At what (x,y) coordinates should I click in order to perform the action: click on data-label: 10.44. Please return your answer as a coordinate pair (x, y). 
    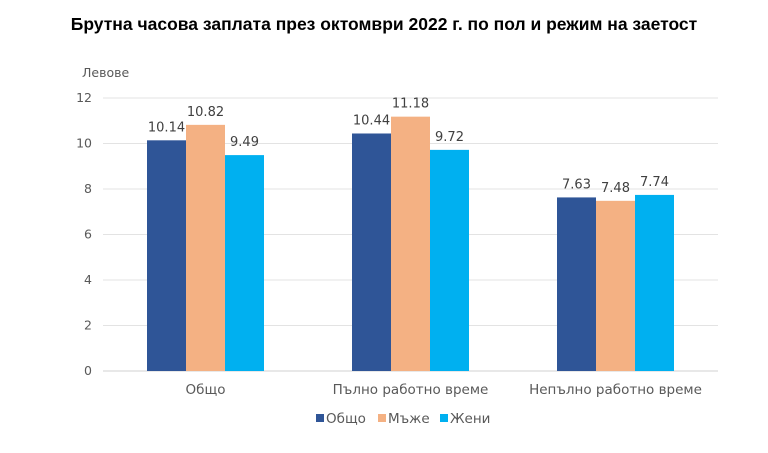
    Looking at the image, I should click on (371, 120).